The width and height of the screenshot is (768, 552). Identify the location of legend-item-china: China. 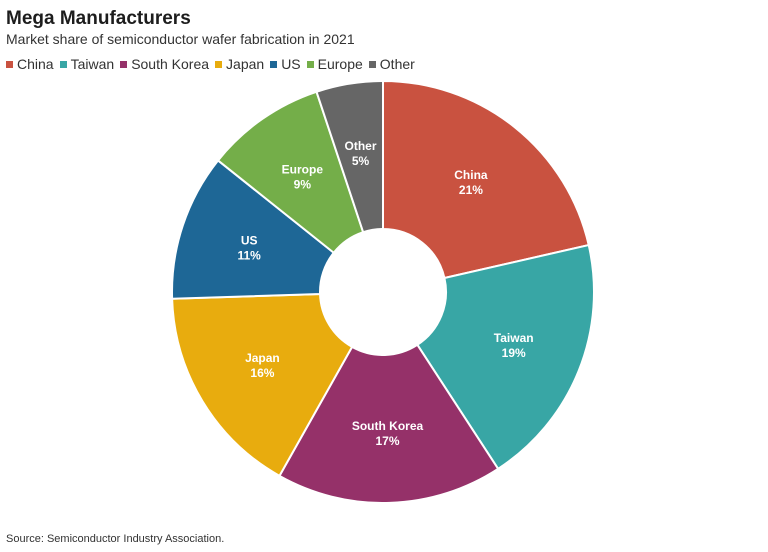
(30, 64).